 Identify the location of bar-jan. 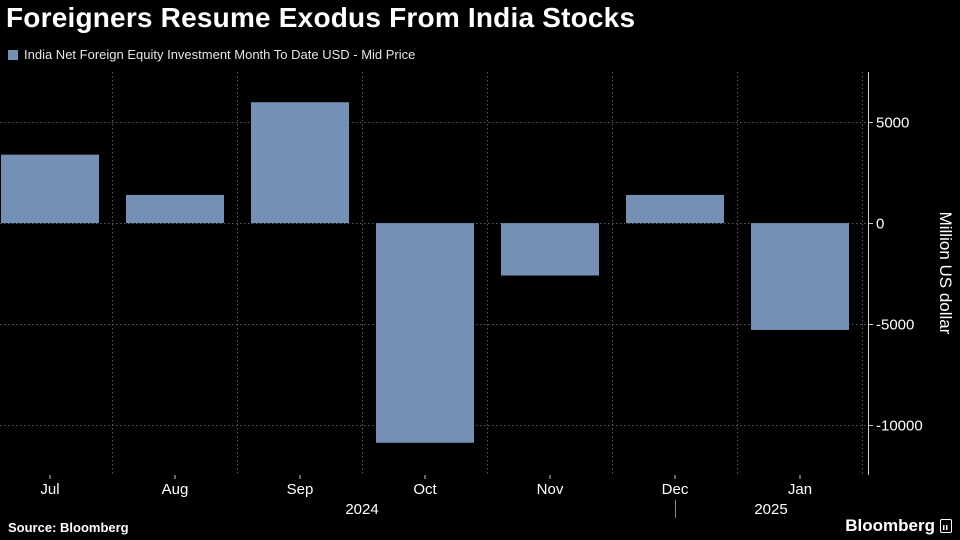
(800, 276).